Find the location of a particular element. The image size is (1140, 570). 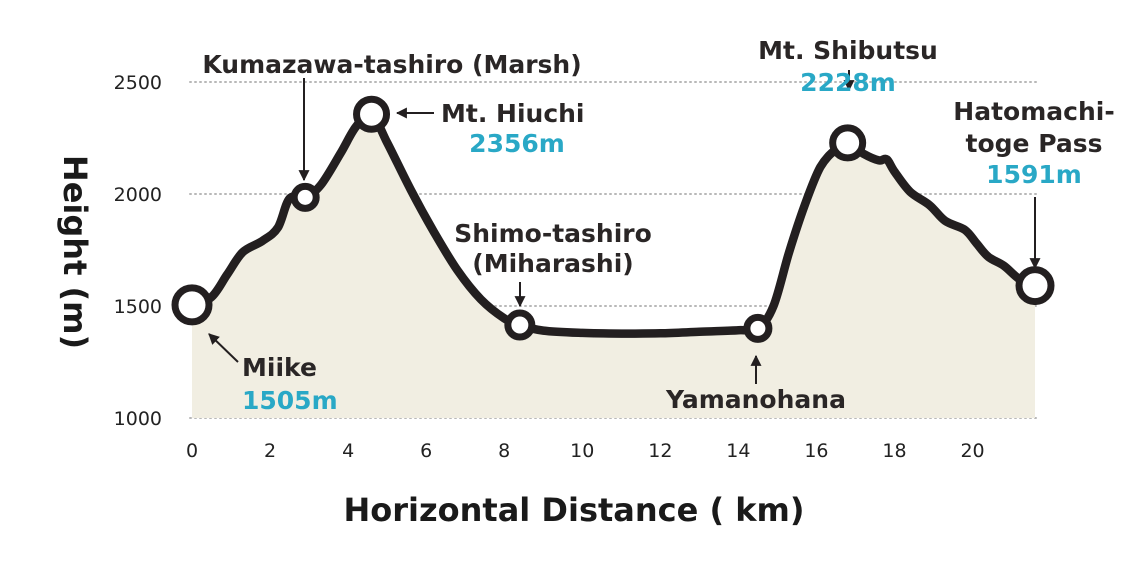

x-tick-label: 20 is located at coordinates (972, 451).